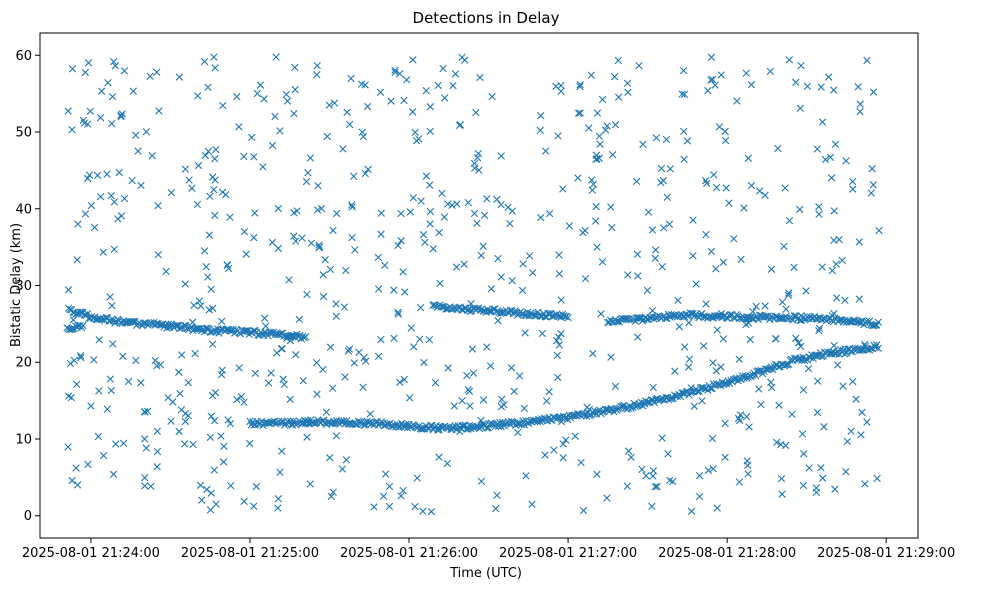 The image size is (988, 590). I want to click on y-axis-label: Bistatic Delay (km), so click(16, 285).